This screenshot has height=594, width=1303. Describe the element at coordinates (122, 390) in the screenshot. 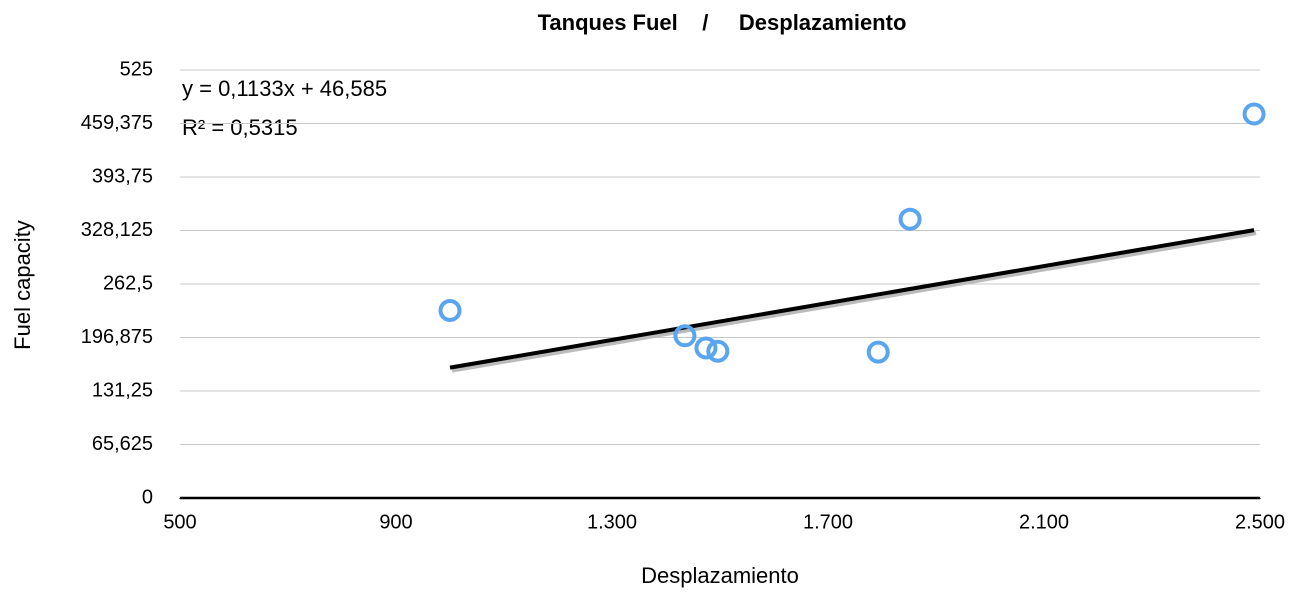

I see `y-tick-label: 131,25` at that location.